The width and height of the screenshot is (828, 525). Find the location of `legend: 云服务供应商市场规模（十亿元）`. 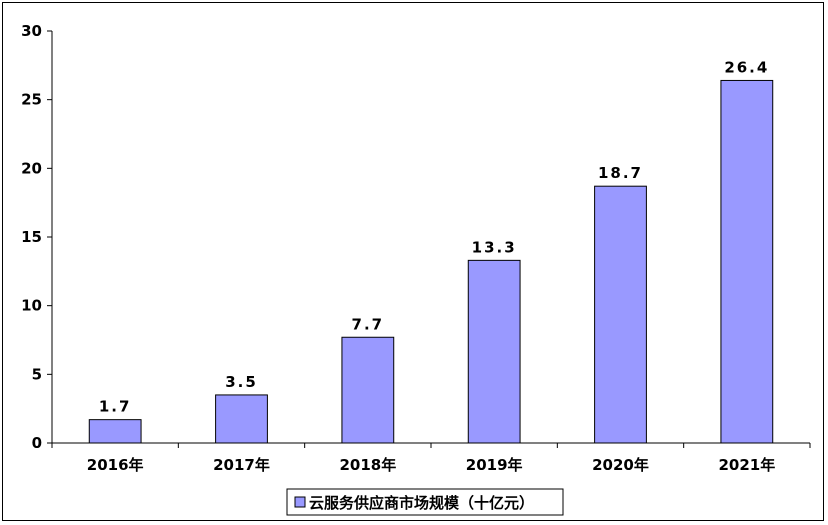

legend: 云服务供应商市场规模（十亿元） is located at coordinates (425, 502).